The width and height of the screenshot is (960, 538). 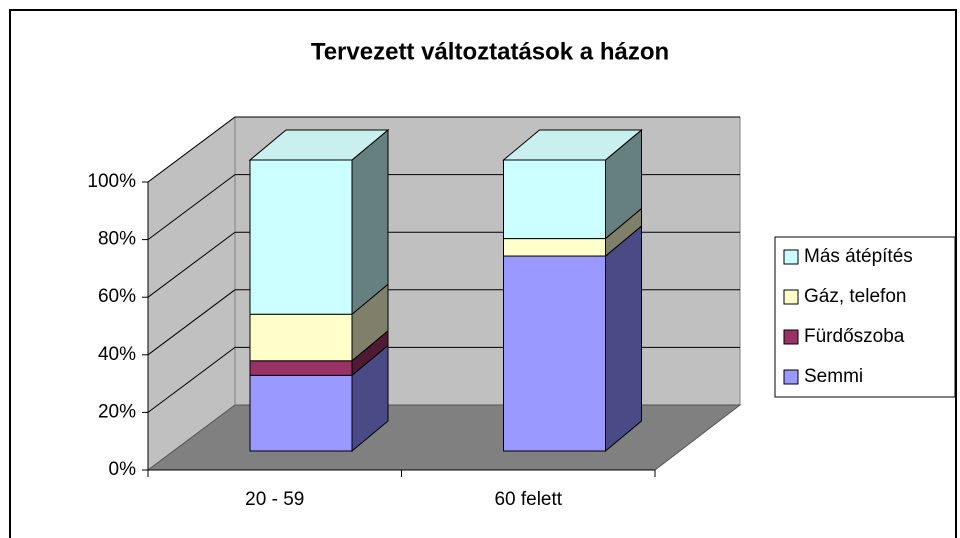 What do you see at coordinates (117, 239) in the screenshot?
I see `y-tick-label: 80%` at bounding box center [117, 239].